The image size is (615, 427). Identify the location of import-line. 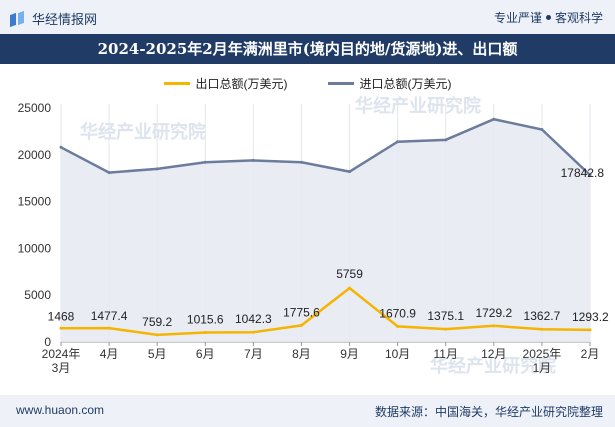
(325, 146).